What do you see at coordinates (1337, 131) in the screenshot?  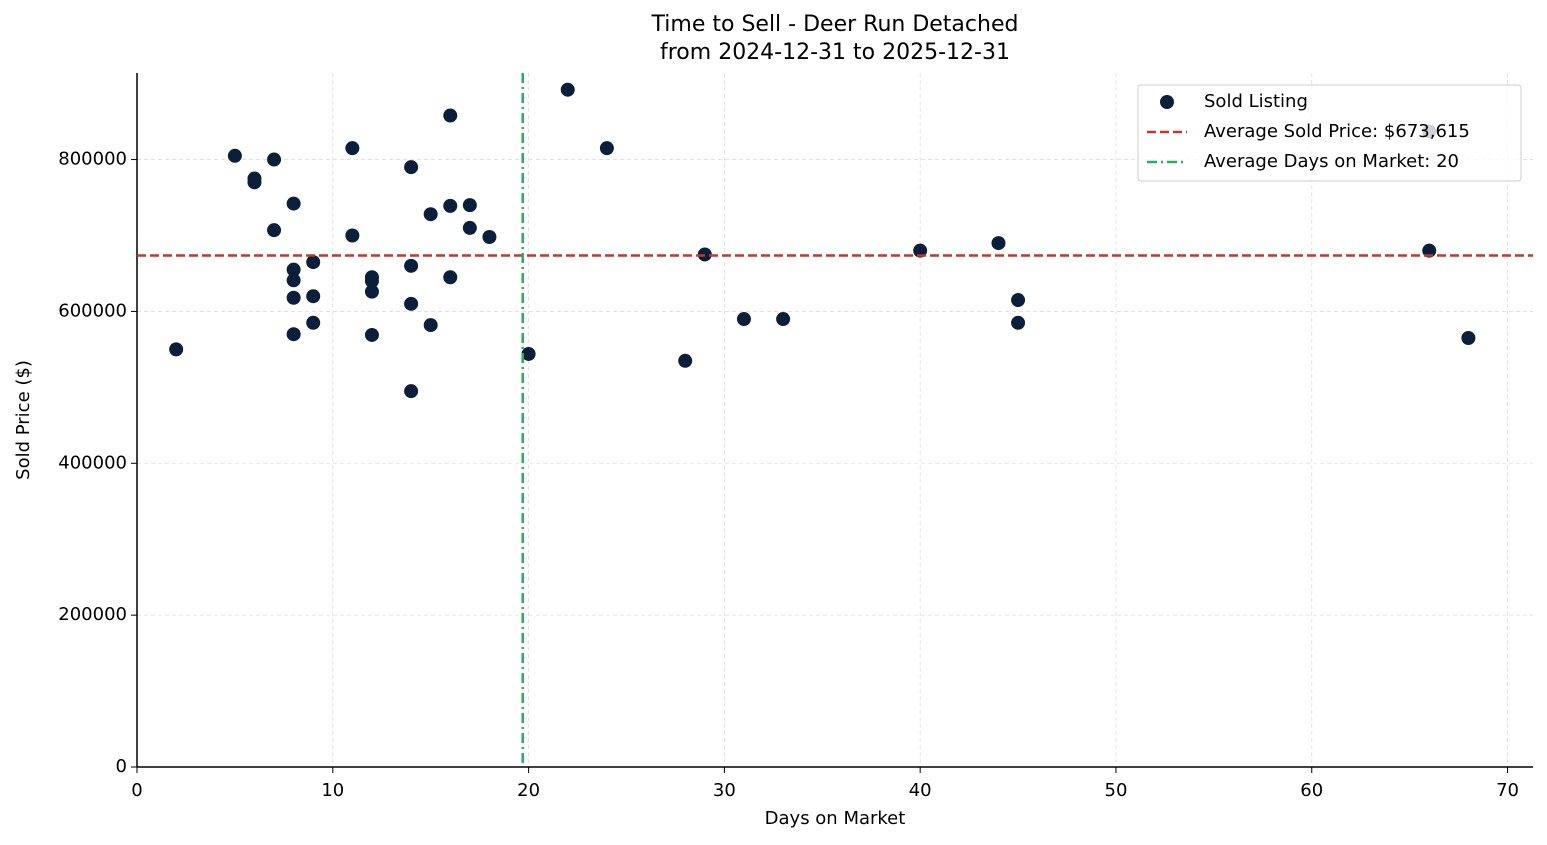 I see `legend-label: Average Sold Price: $673,615` at bounding box center [1337, 131].